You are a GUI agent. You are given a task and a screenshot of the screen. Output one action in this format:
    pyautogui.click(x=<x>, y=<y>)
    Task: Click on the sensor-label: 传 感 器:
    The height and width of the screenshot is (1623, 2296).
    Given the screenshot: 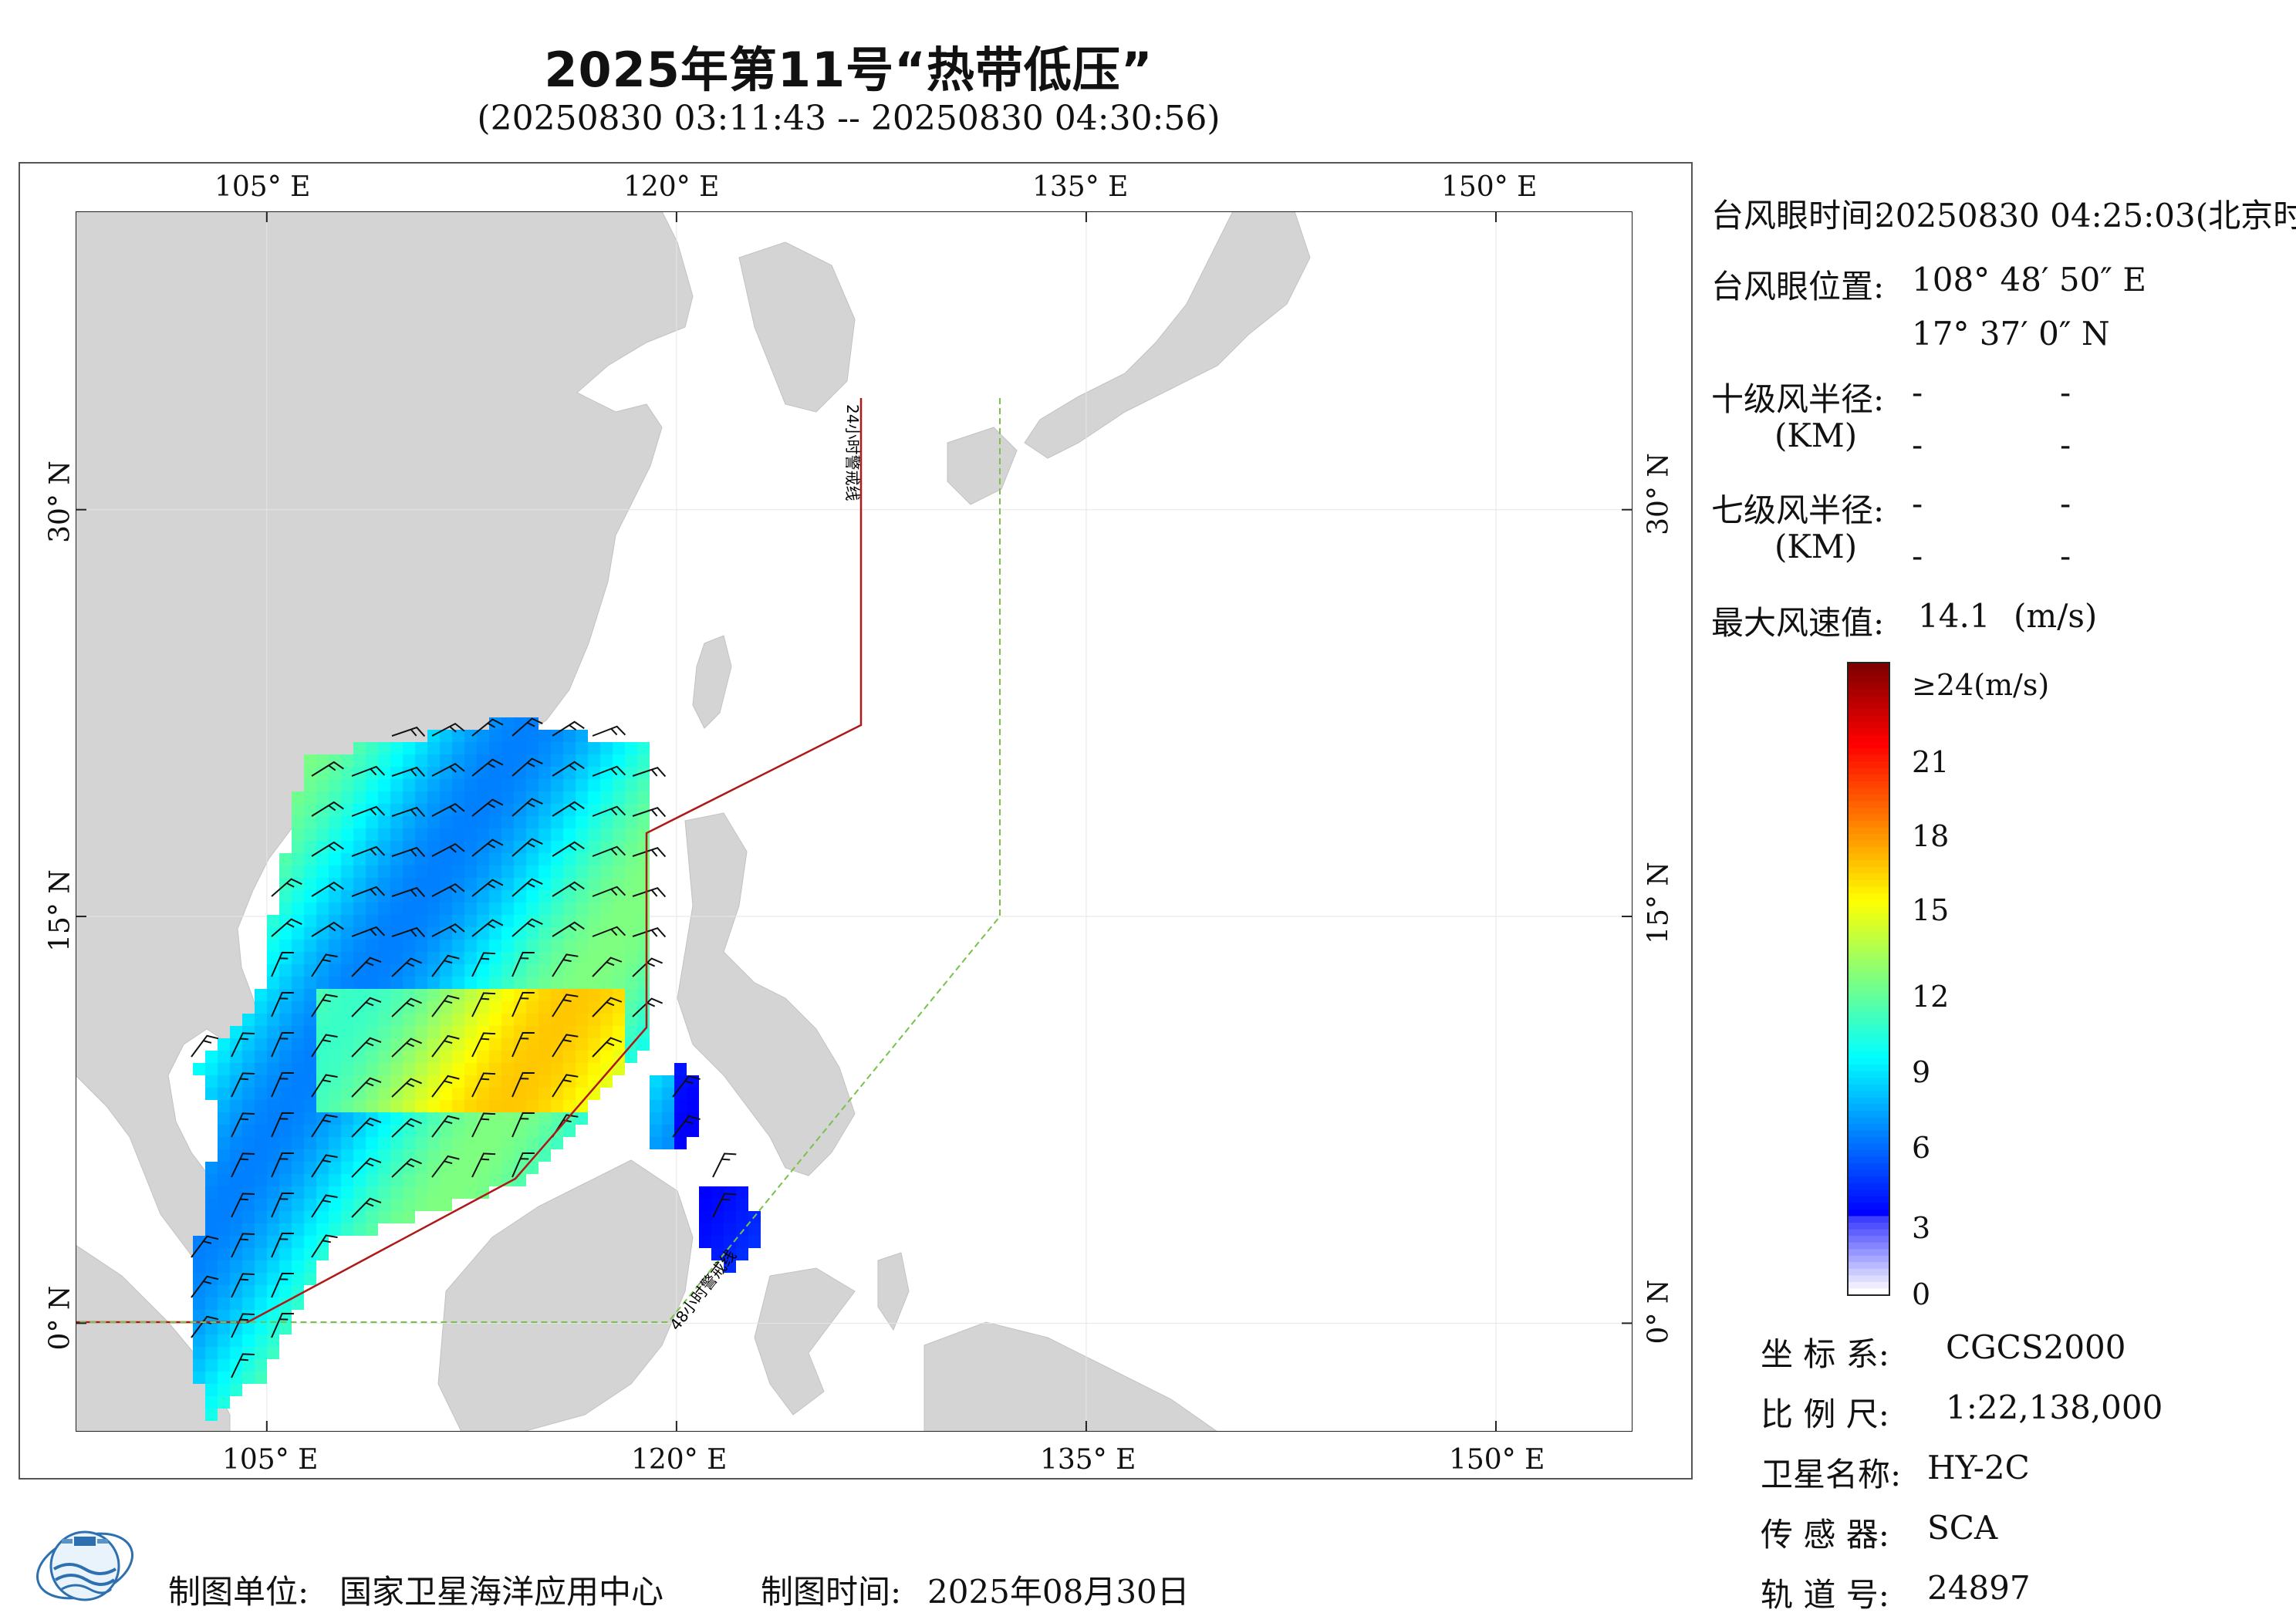 What is the action you would take?
    pyautogui.click(x=1825, y=1535)
    